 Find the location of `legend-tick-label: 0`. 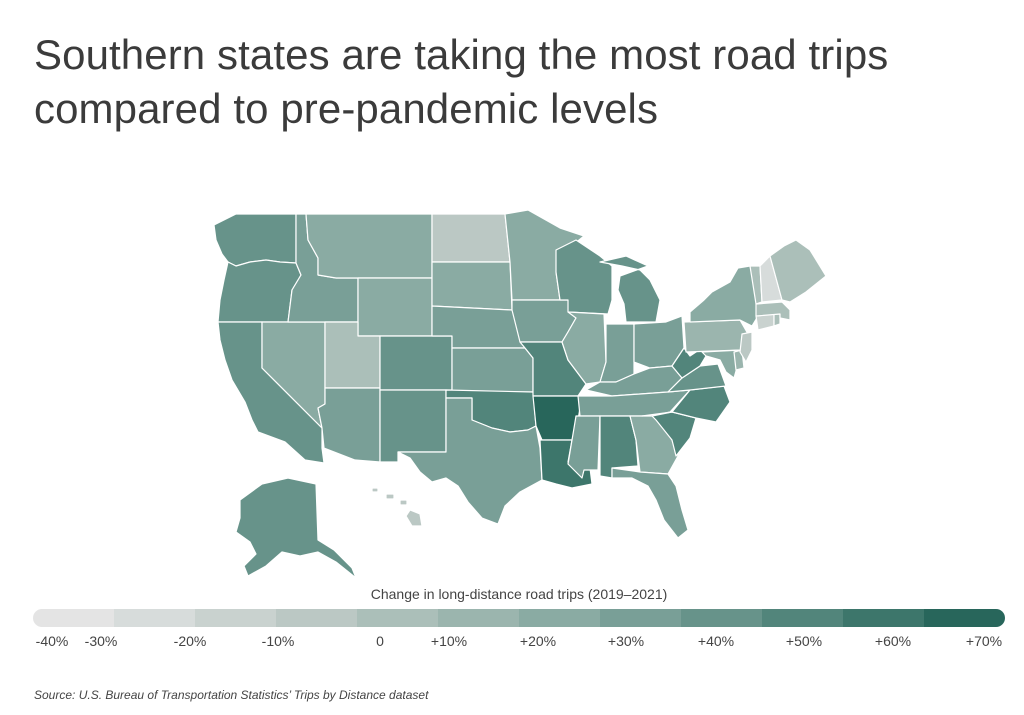

legend-tick-label: 0 is located at coordinates (380, 641).